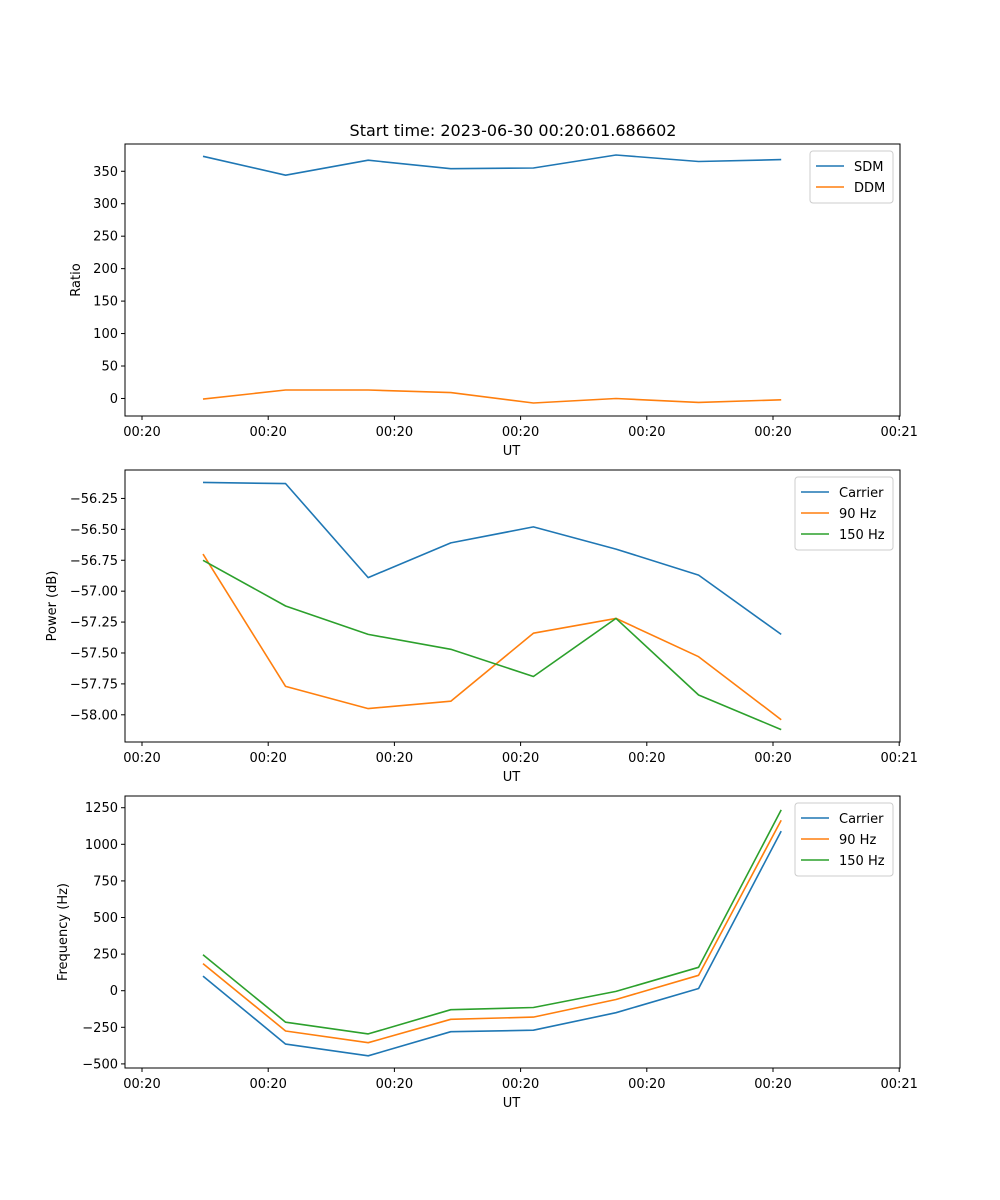 This screenshot has height=1200, width=1000. Describe the element at coordinates (101, 845) in the screenshot. I see `y-tick-label: 1000` at that location.